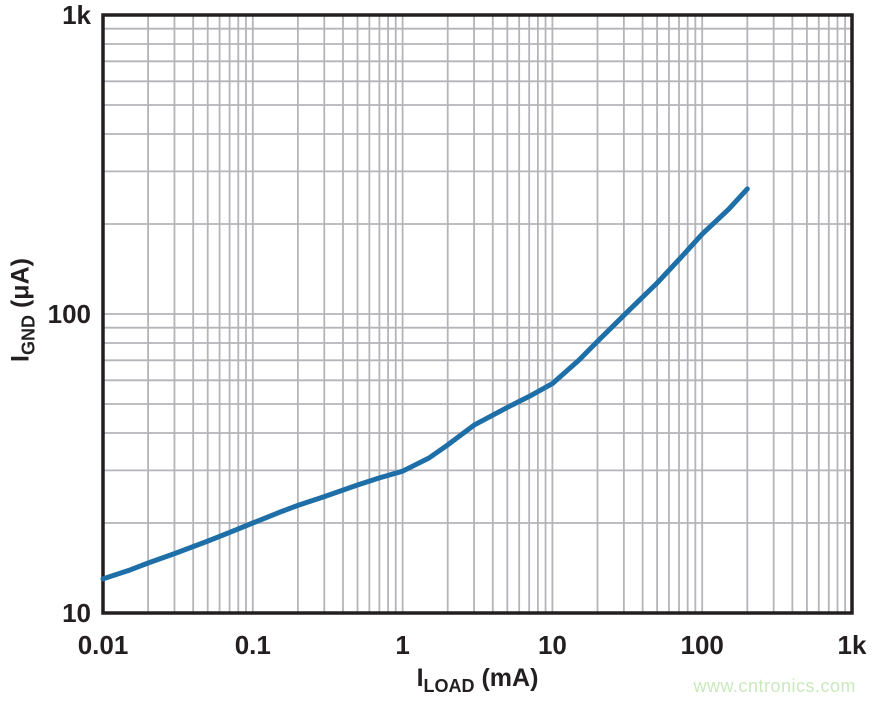 This screenshot has width=876, height=701. What do you see at coordinates (552, 645) in the screenshot?
I see `x-tick-label: 10` at bounding box center [552, 645].